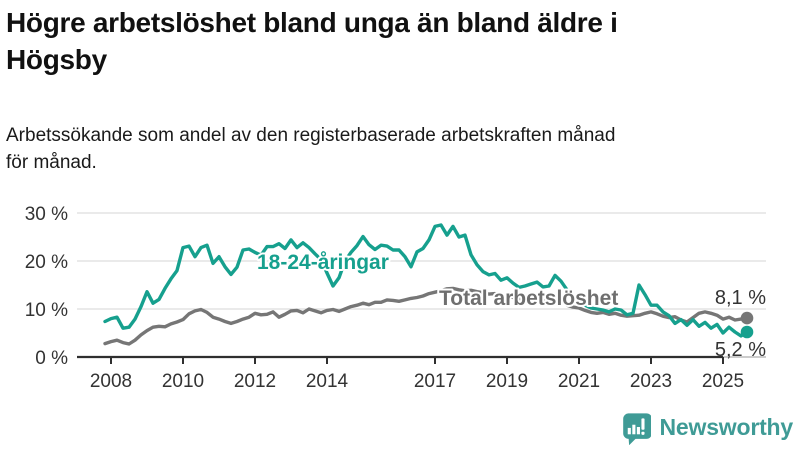 The width and height of the screenshot is (800, 450). I want to click on x-tick-label: 2019, so click(507, 381).